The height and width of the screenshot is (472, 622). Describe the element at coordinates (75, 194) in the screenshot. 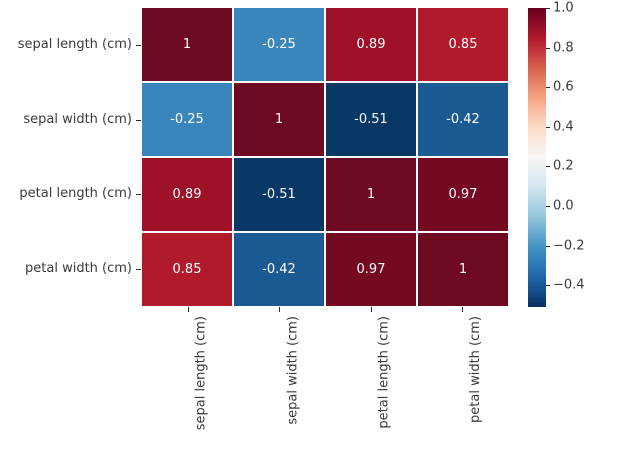

I see `y-axis-label: petal length (cm)` at that location.